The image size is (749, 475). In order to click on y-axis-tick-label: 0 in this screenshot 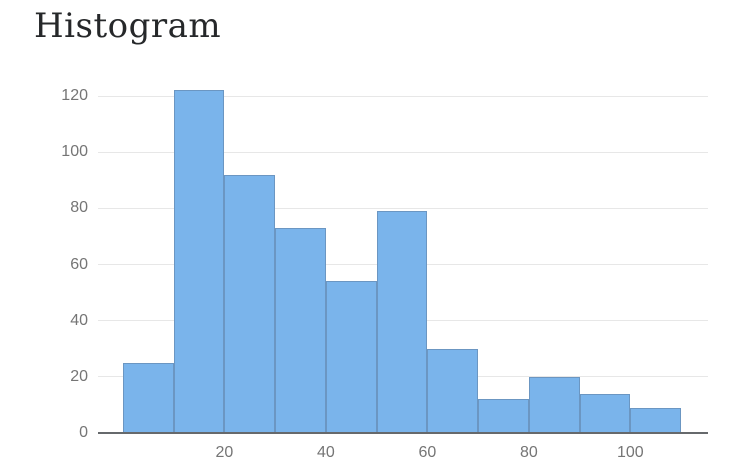, I will do `click(83, 432)`.